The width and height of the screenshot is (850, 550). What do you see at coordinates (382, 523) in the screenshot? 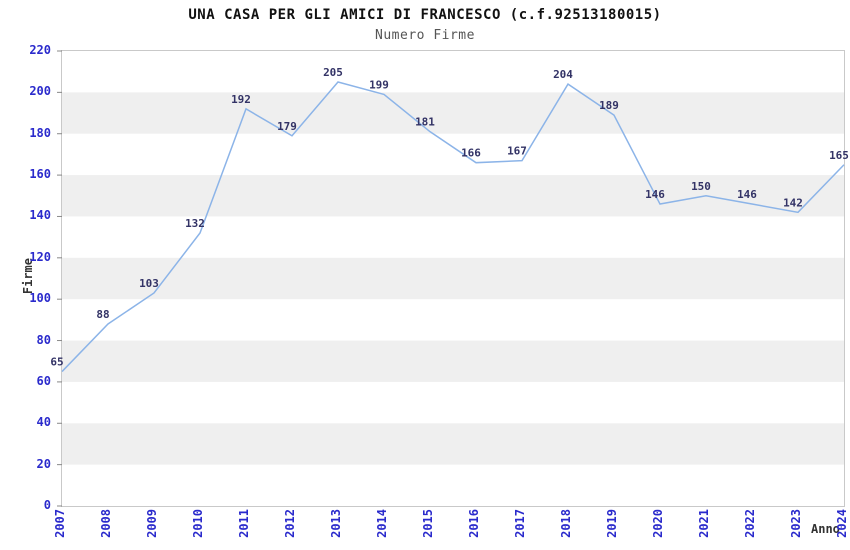
I see `x-tick-label: 2014` at bounding box center [382, 523].